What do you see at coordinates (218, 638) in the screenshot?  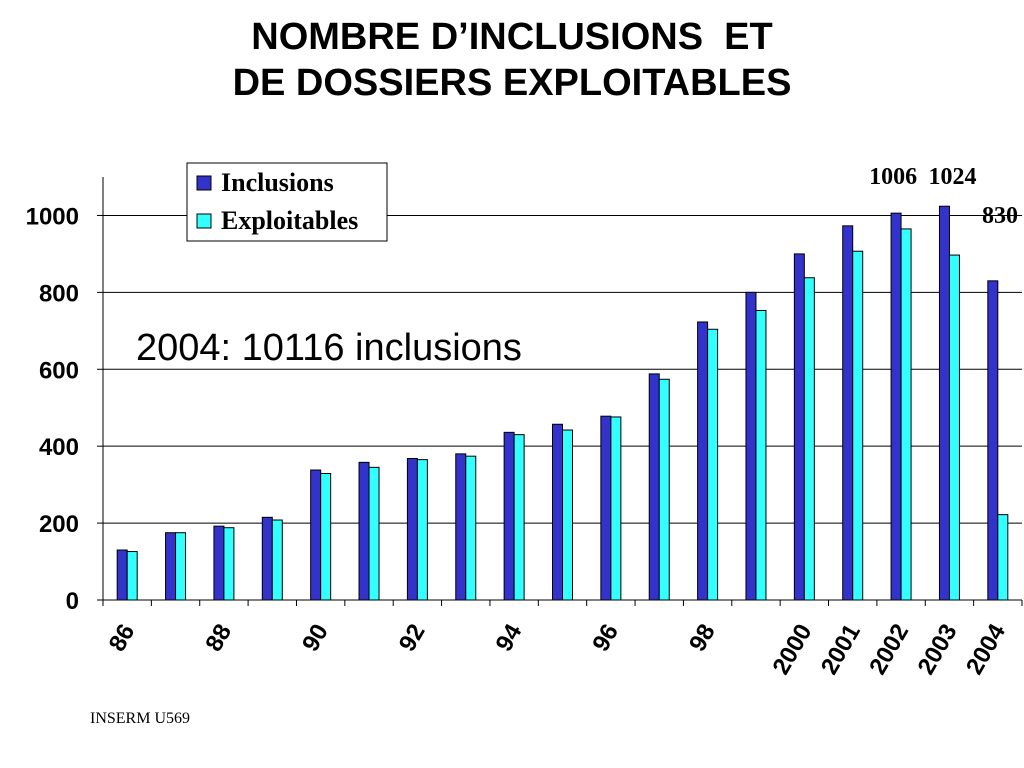 I see `x-tick-label: 88` at bounding box center [218, 638].